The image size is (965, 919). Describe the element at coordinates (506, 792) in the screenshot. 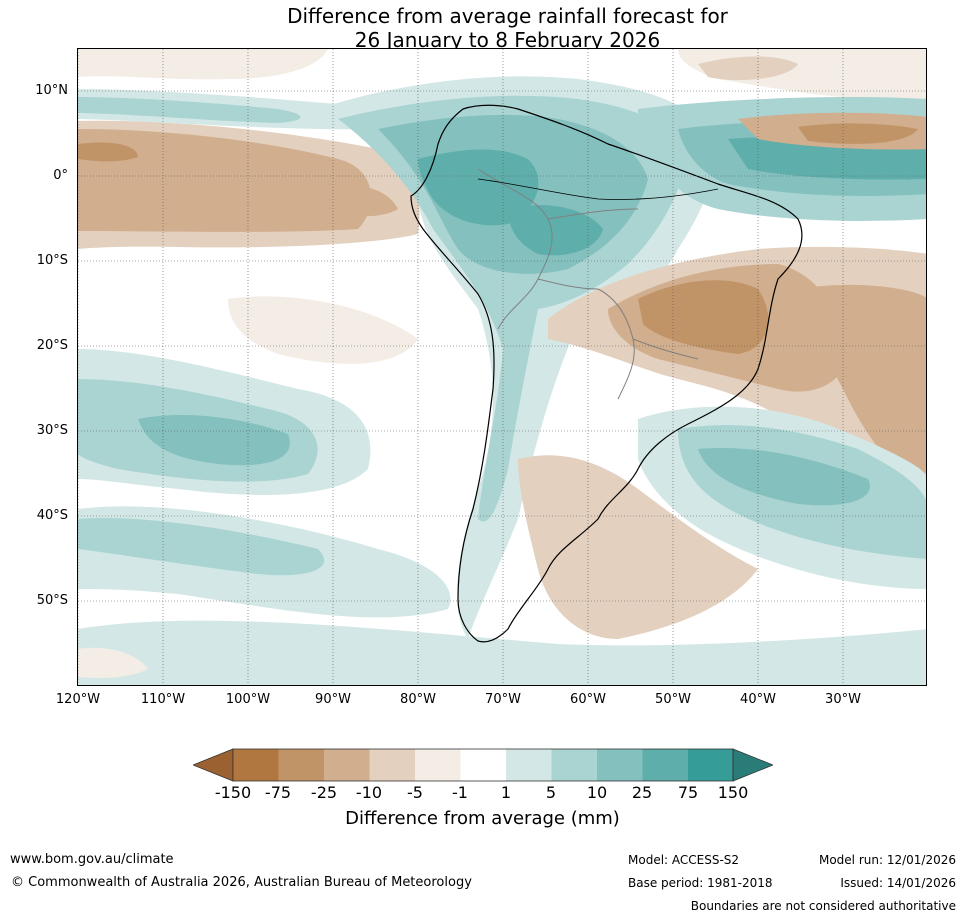

I see `colorbar-tick: 1` at that location.